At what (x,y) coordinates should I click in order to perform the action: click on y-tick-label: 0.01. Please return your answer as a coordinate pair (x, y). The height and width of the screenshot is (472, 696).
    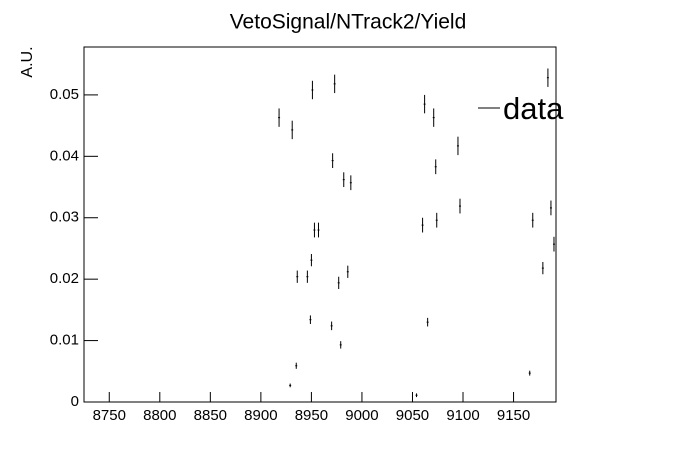
    Looking at the image, I should click on (64, 340).